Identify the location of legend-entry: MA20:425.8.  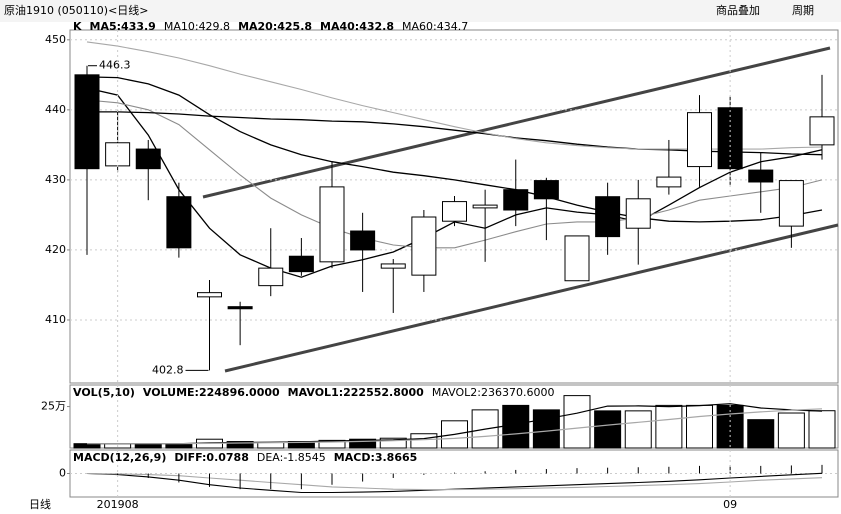
(275, 26).